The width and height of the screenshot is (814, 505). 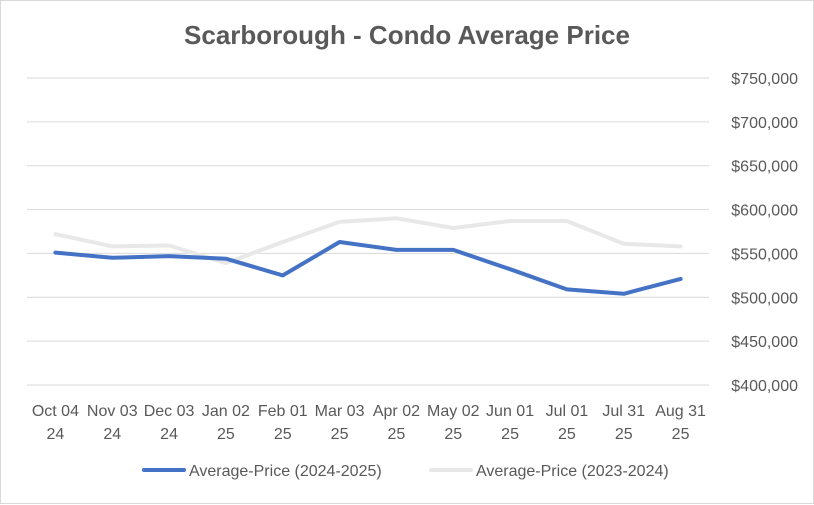 What do you see at coordinates (764, 123) in the screenshot?
I see `y-tick-label: $700,000` at bounding box center [764, 123].